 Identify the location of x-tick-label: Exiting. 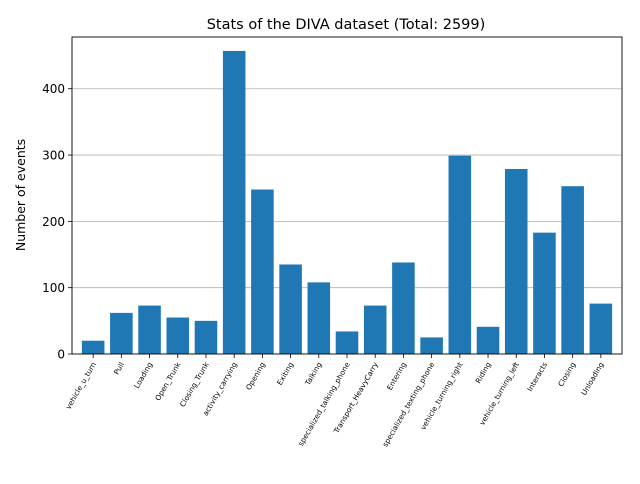
(285, 374).